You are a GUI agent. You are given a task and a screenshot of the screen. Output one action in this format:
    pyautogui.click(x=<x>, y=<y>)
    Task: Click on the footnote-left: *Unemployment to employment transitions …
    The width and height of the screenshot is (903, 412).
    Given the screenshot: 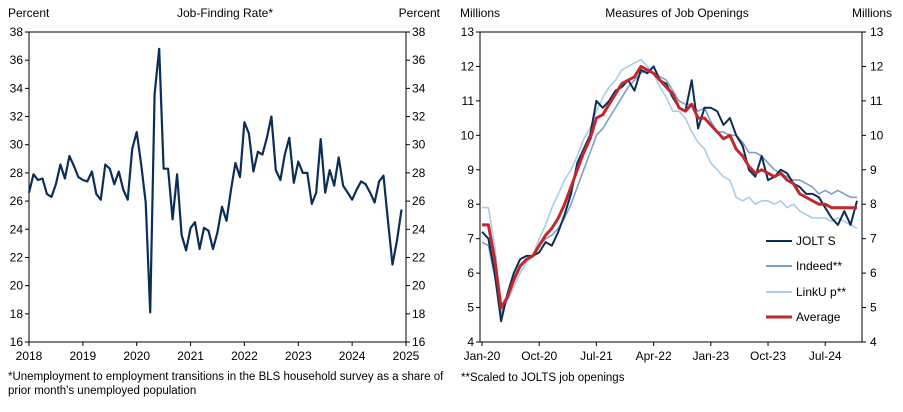 What is the action you would take?
    pyautogui.click(x=226, y=384)
    